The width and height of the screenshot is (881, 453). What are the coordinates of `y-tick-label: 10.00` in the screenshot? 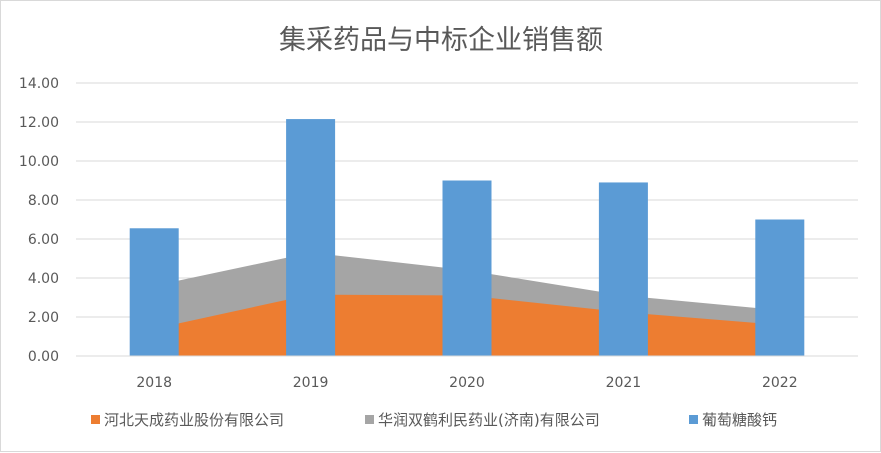 It's located at (39, 162).